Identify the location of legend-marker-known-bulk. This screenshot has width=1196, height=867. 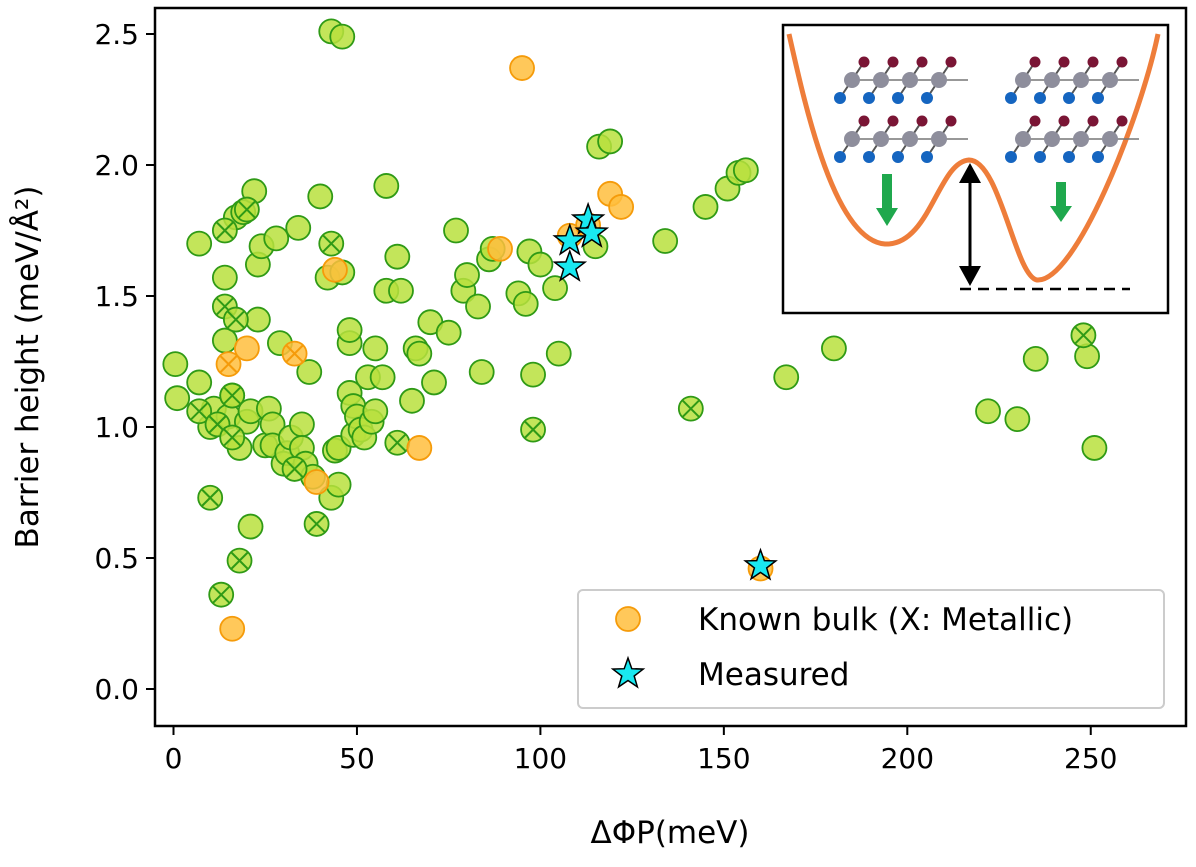
(628, 619).